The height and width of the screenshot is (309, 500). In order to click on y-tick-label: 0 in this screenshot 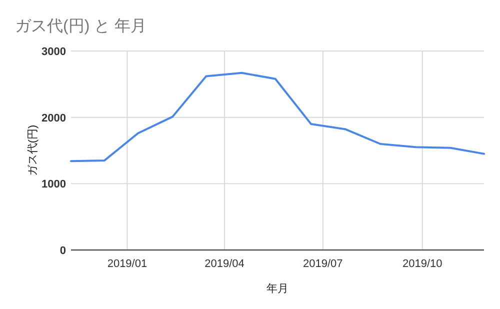, I will do `click(63, 251)`.